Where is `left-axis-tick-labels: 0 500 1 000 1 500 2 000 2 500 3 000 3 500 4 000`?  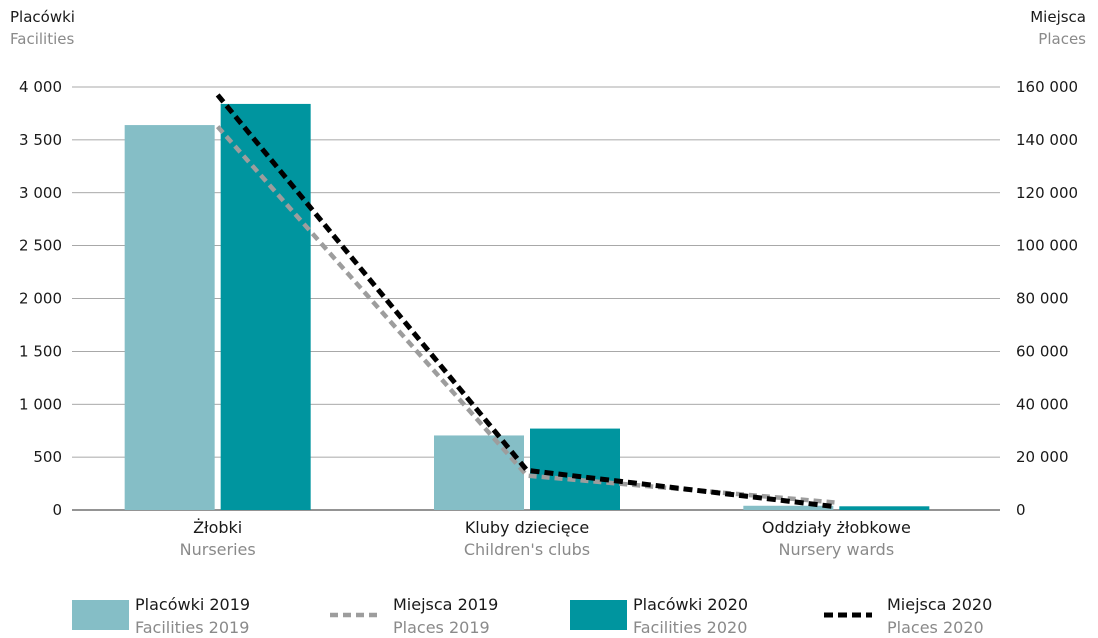
left-axis-tick-labels: 0 500 1 000 1 500 2 000 2 500 3 000 3 500 4 000 is located at coordinates (40, 298).